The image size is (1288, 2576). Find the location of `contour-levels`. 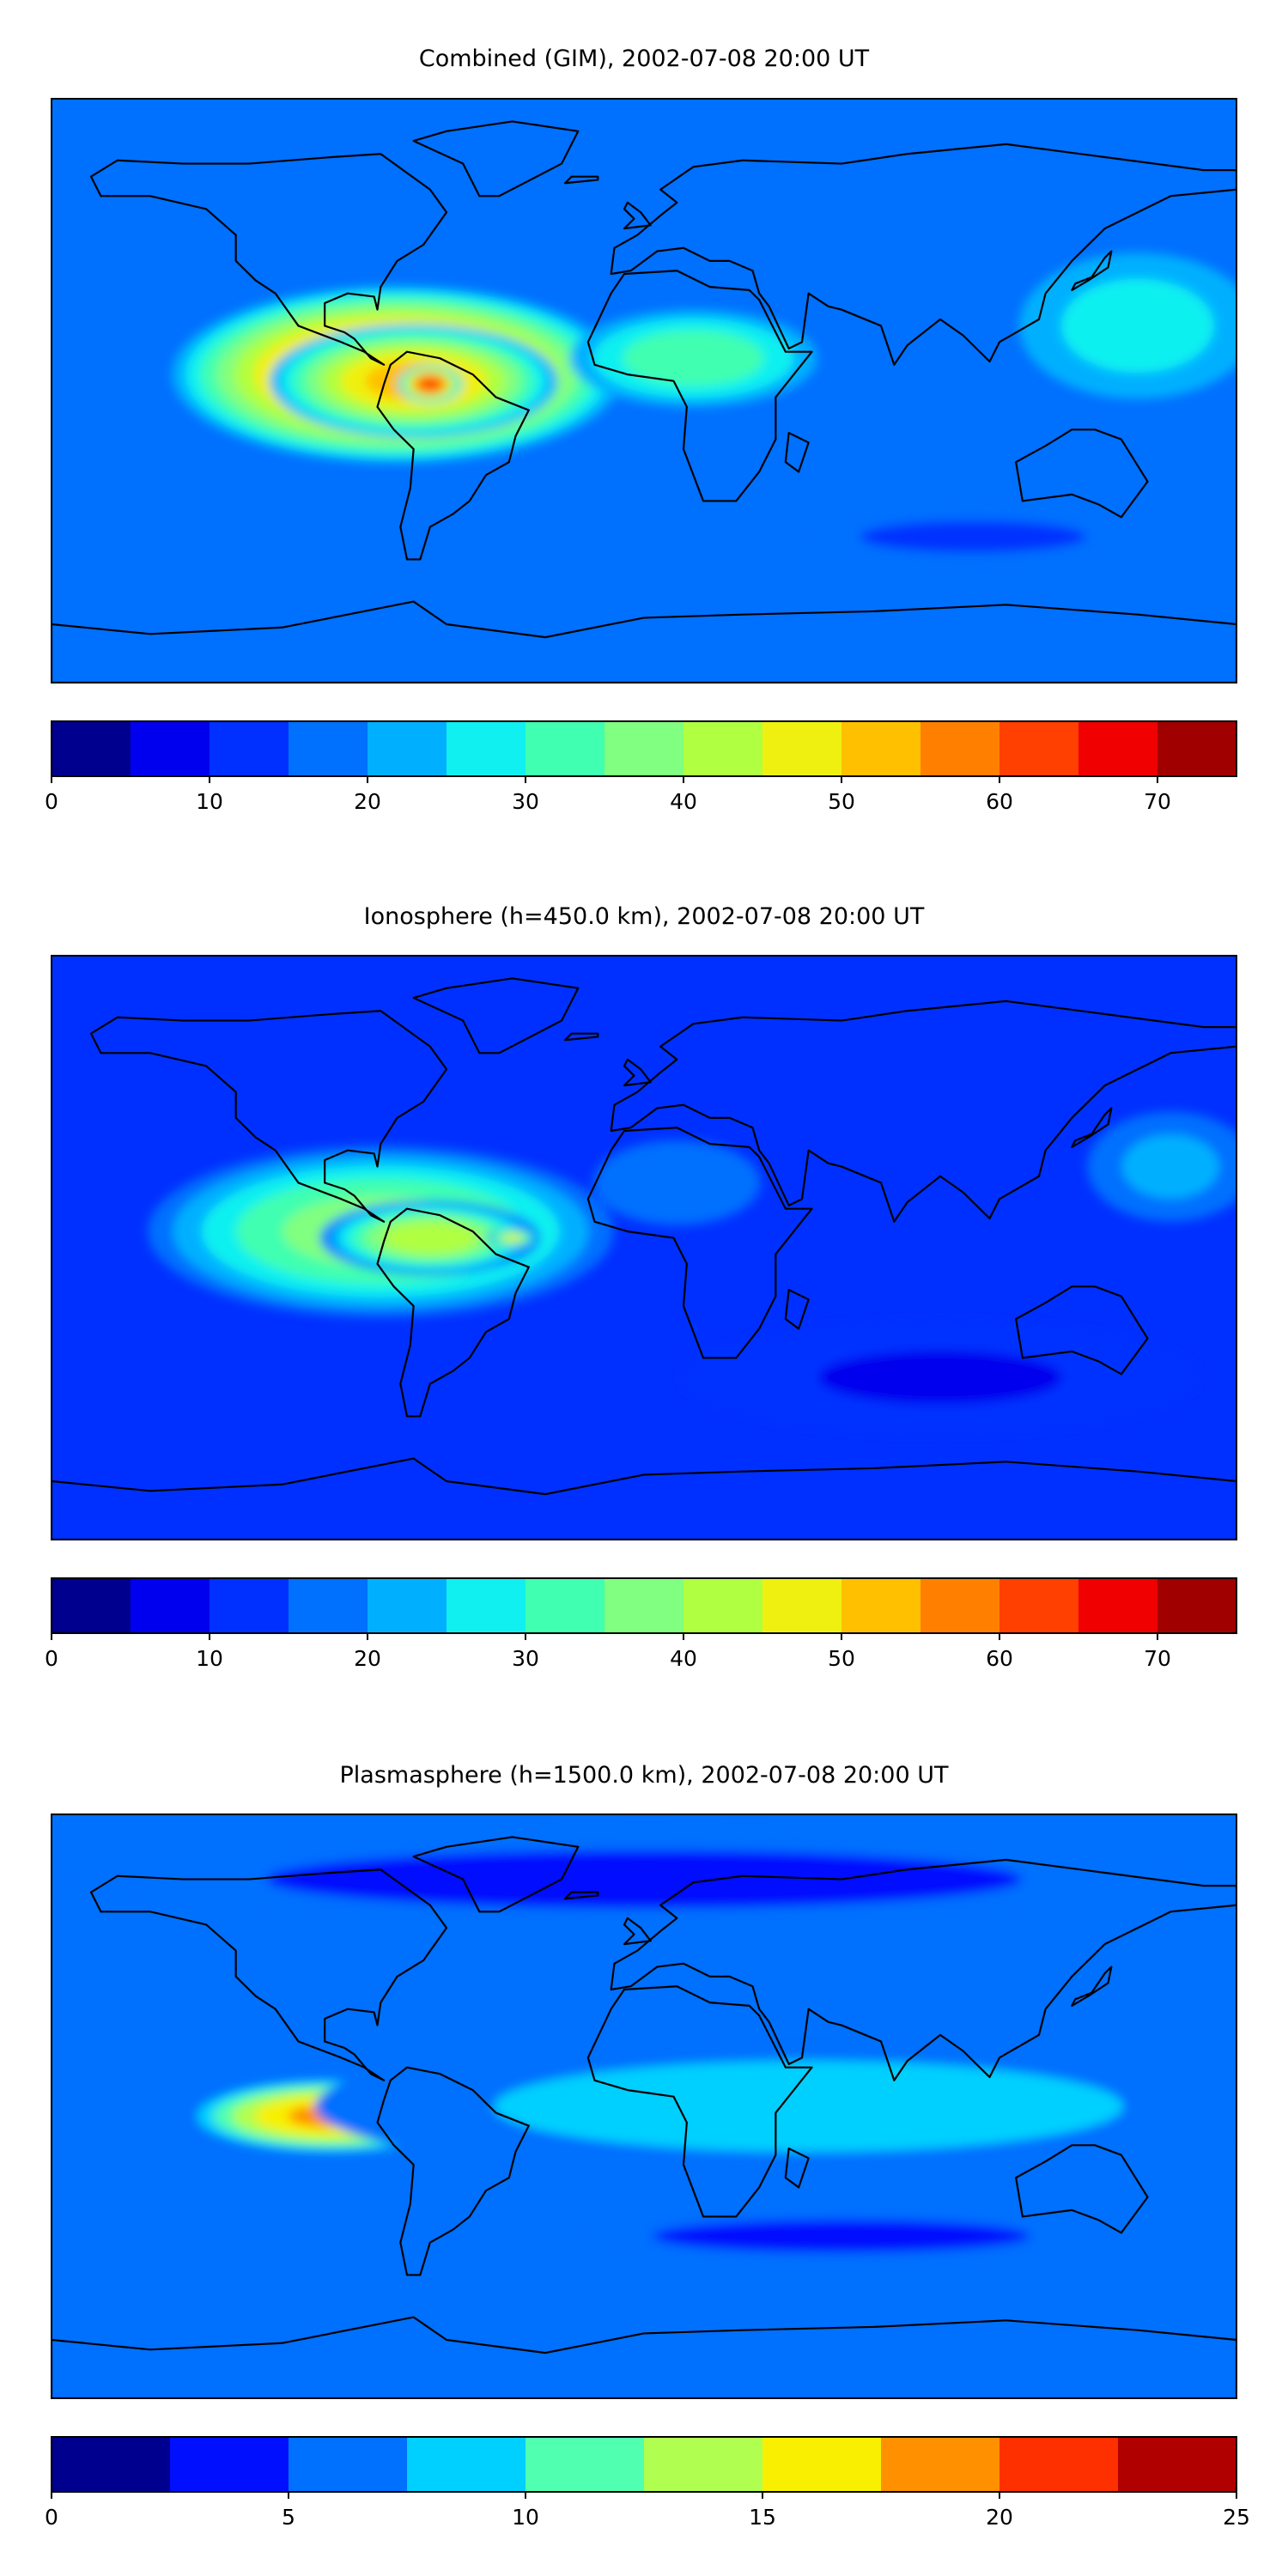

contour-levels is located at coordinates (704, 361).